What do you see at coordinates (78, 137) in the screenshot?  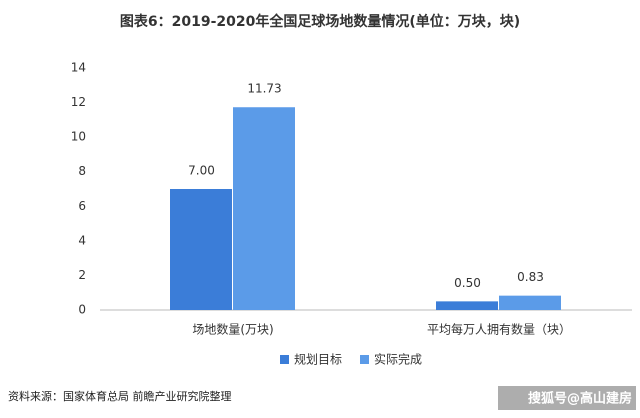 I see `y-tick-label: 10` at bounding box center [78, 137].